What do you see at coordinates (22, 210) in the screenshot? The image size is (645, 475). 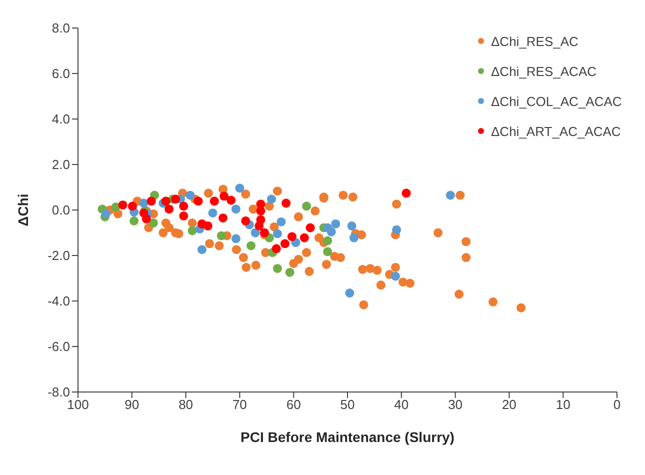 I see `y-axis-title: ΔChi` at bounding box center [22, 210].